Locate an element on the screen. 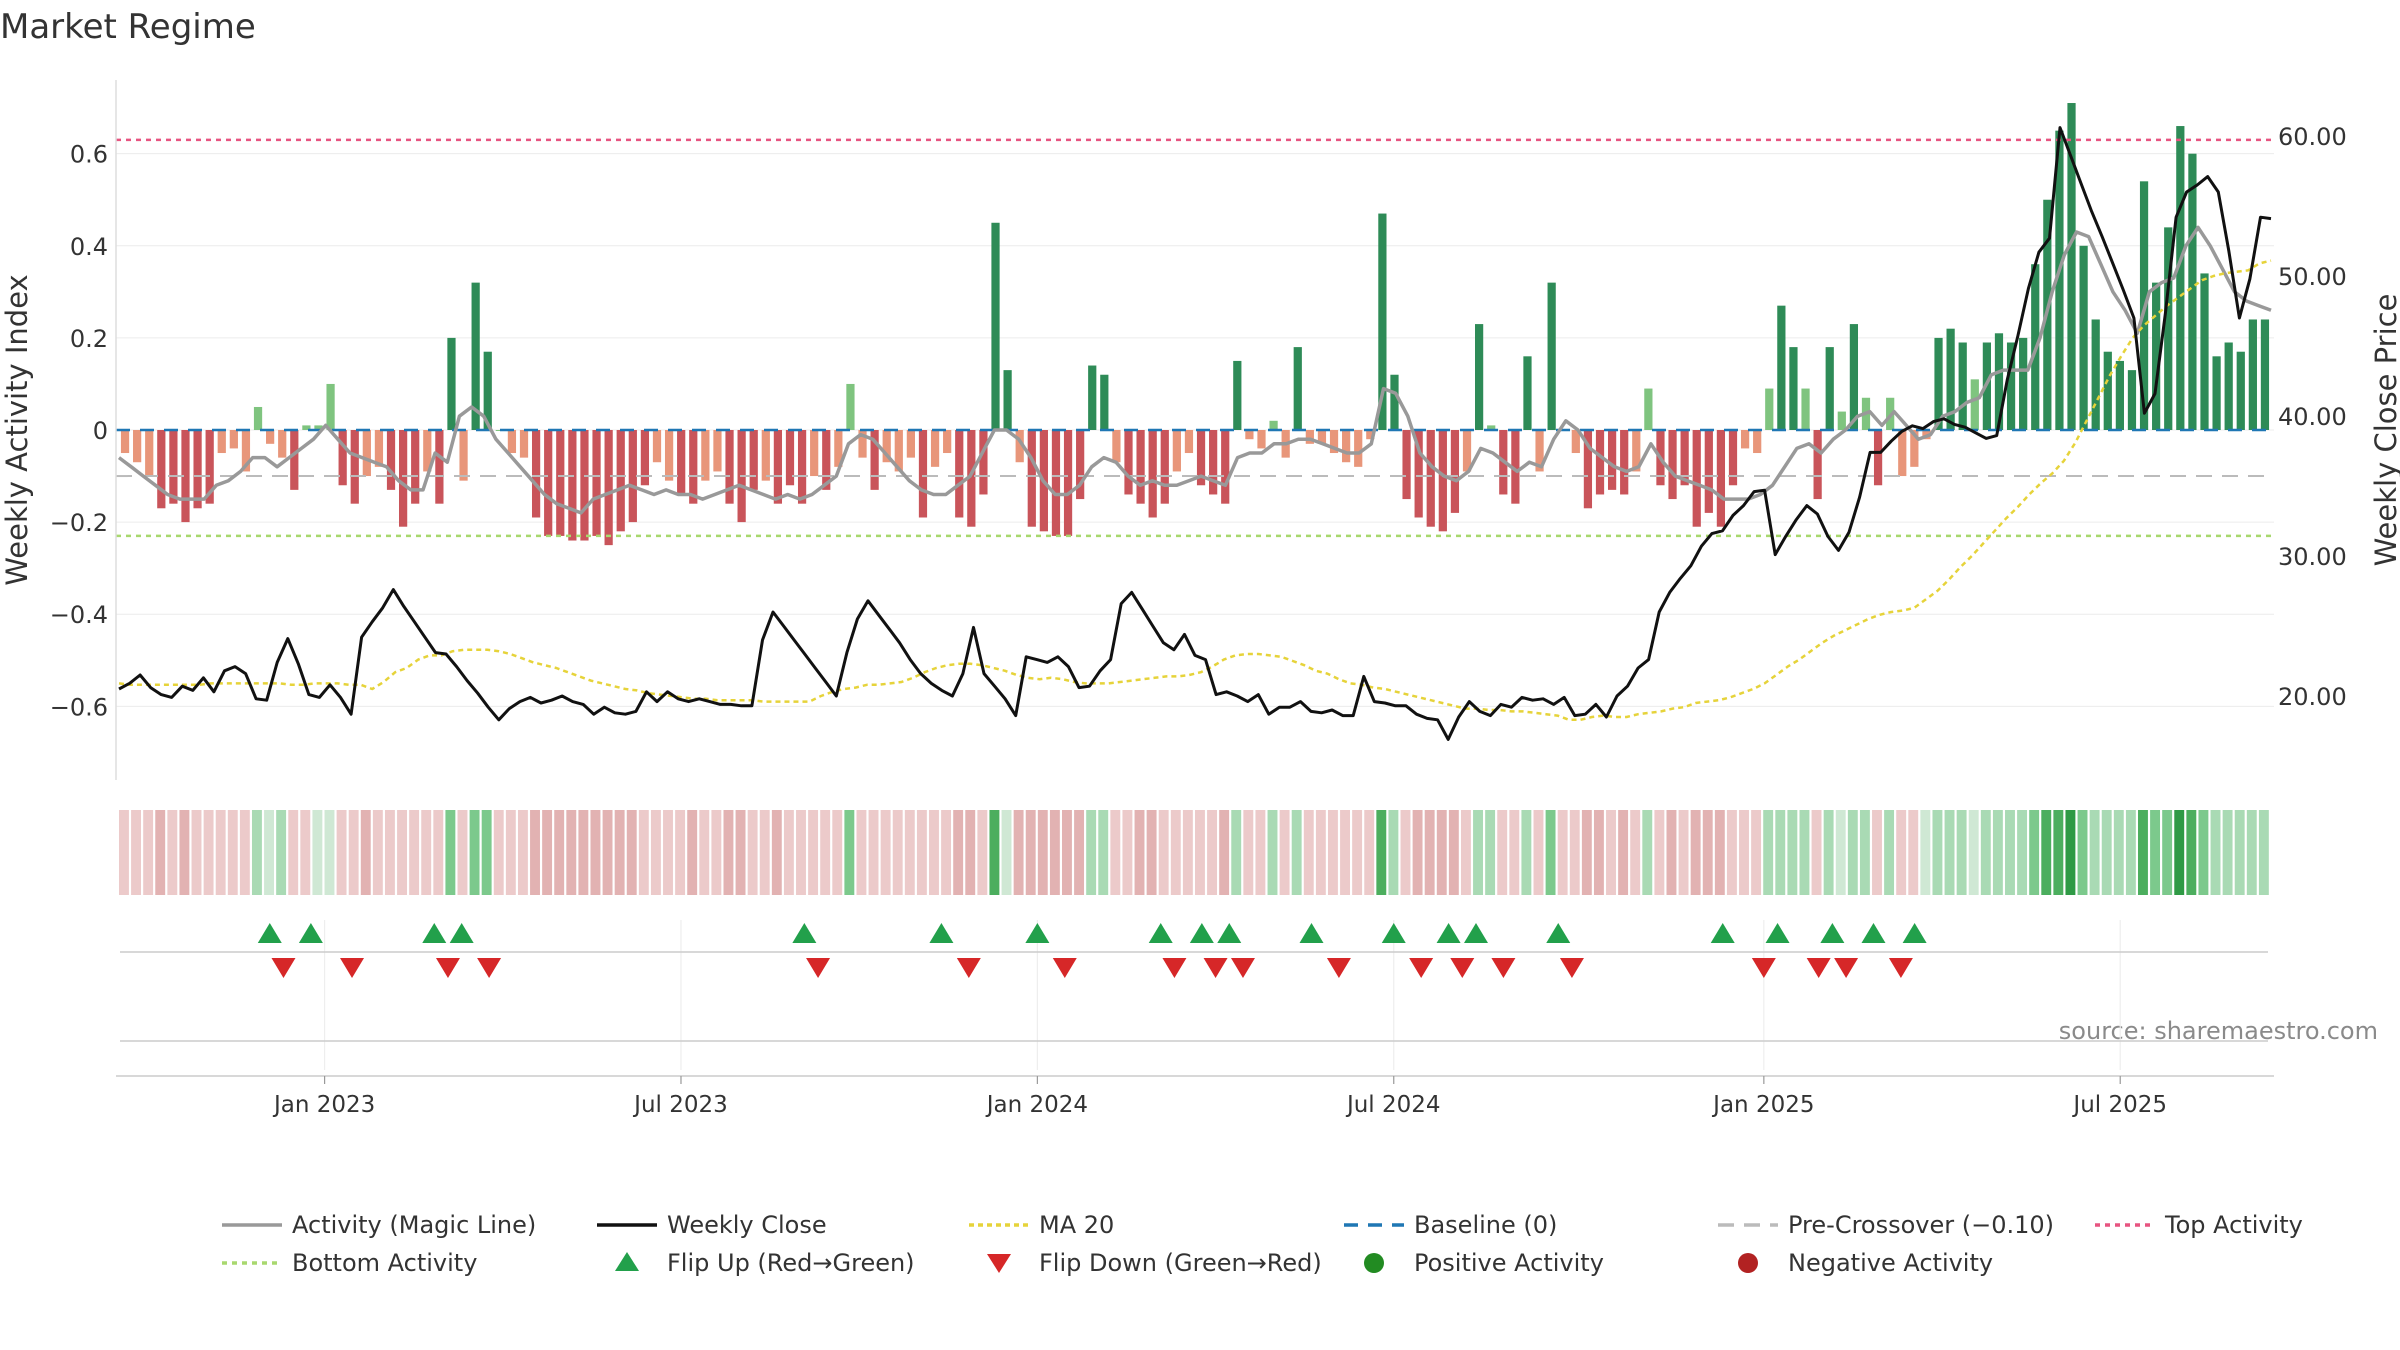  y2-tick-label: 40.00 is located at coordinates (2312, 417).